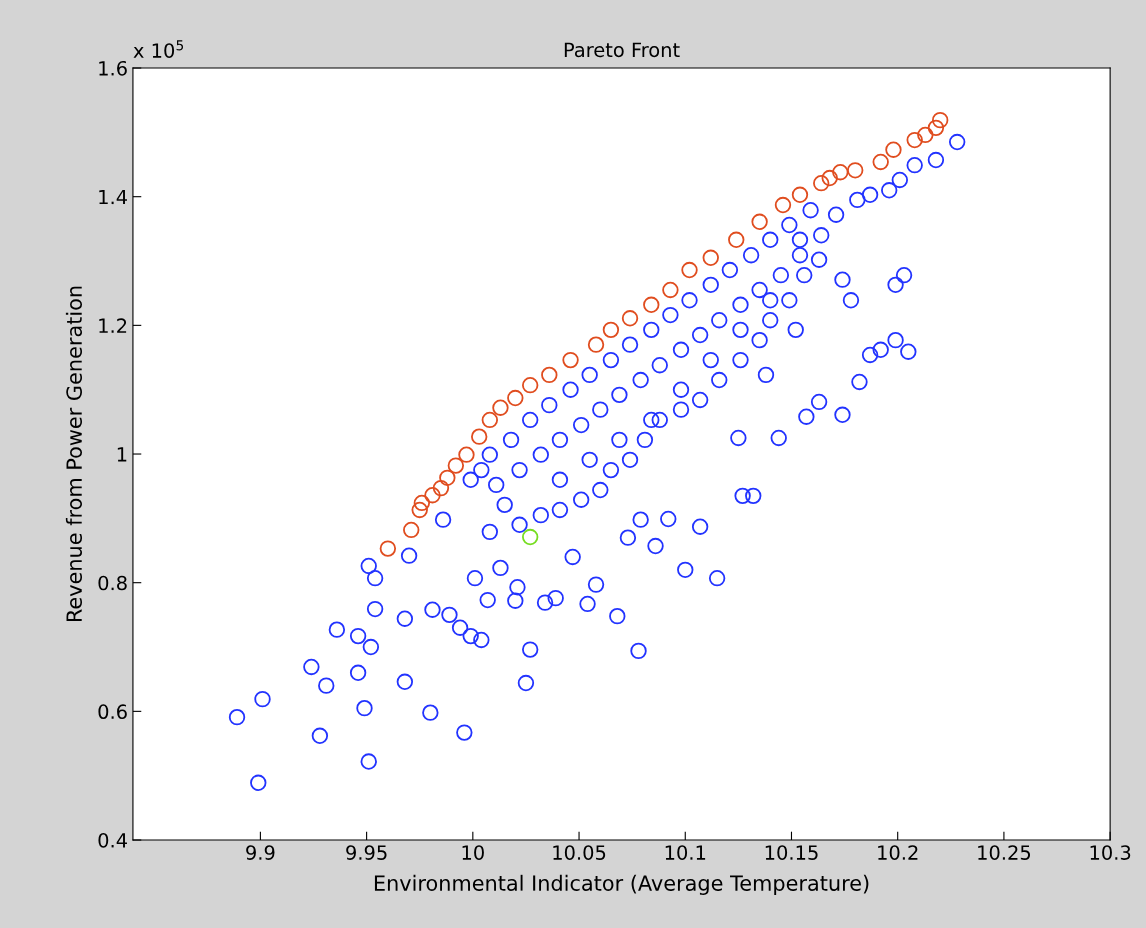  I want to click on x-tick-label: 10.25, so click(1004, 852).